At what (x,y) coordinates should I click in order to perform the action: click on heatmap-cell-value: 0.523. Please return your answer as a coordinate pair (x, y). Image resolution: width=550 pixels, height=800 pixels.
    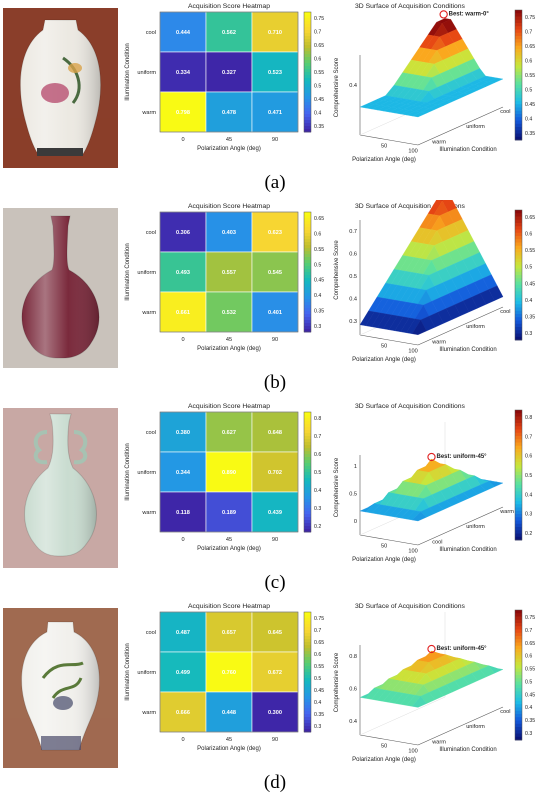
    Looking at the image, I should click on (275, 73).